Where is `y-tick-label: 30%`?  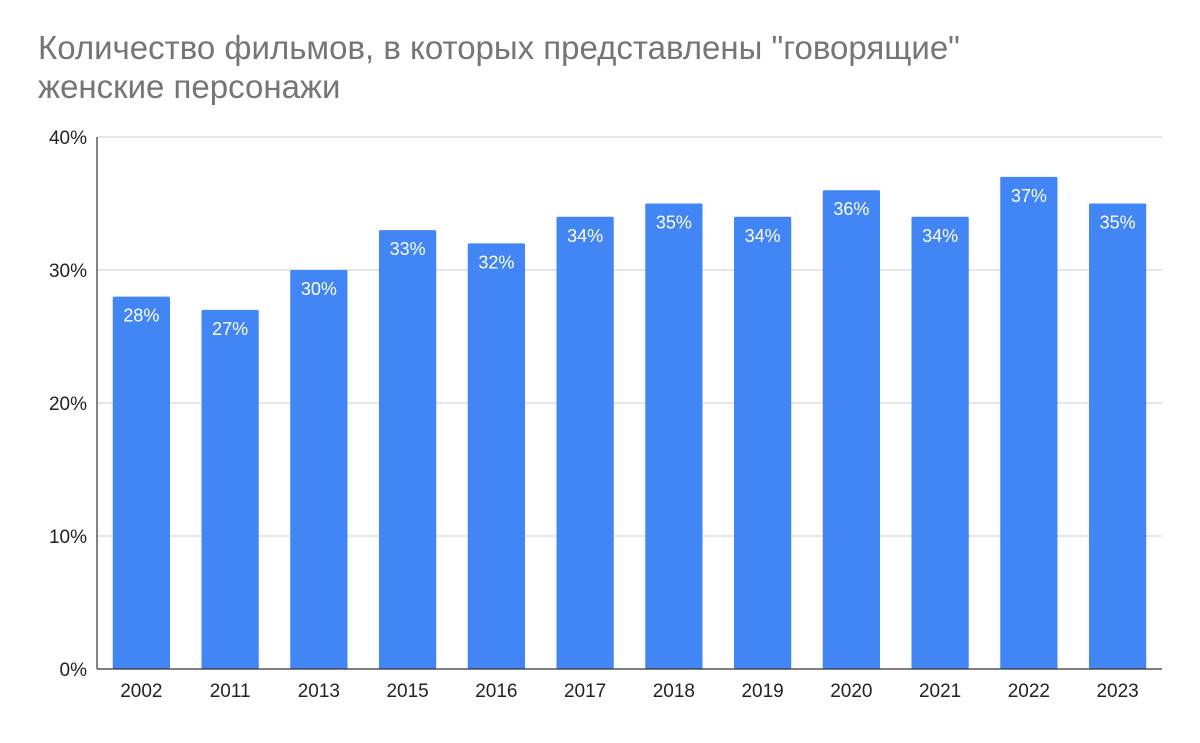
y-tick-label: 30% is located at coordinates (68, 271).